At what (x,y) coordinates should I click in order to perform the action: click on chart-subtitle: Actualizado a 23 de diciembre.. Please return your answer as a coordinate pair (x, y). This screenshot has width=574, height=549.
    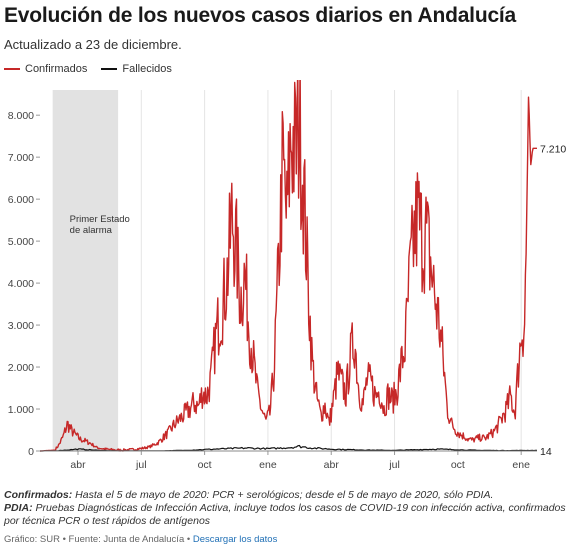
    Looking at the image, I should click on (93, 44).